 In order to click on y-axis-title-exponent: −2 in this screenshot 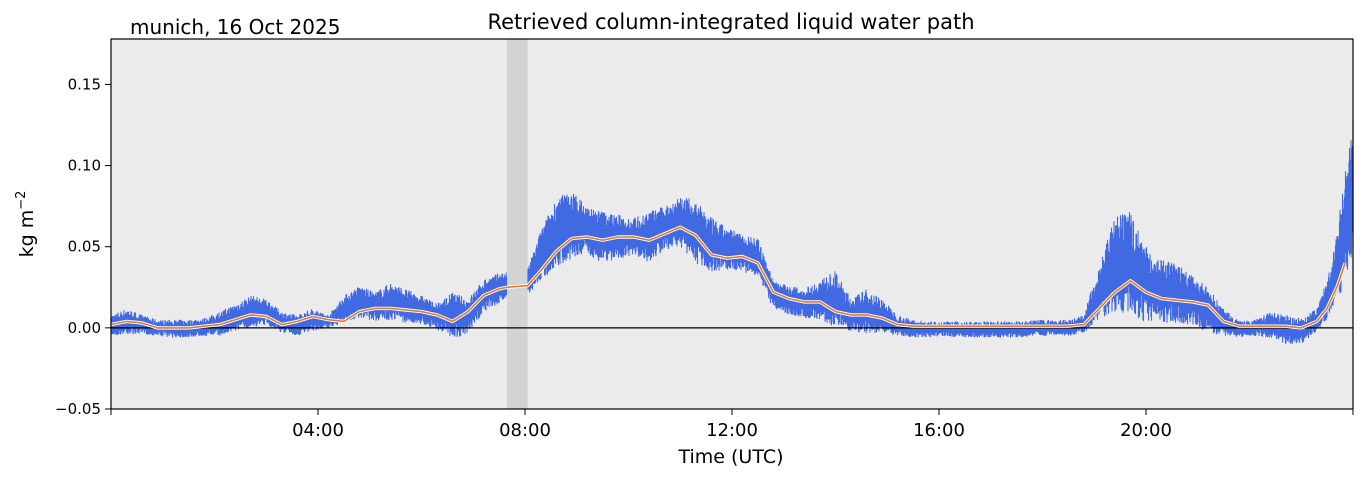, I will do `click(21, 200)`.